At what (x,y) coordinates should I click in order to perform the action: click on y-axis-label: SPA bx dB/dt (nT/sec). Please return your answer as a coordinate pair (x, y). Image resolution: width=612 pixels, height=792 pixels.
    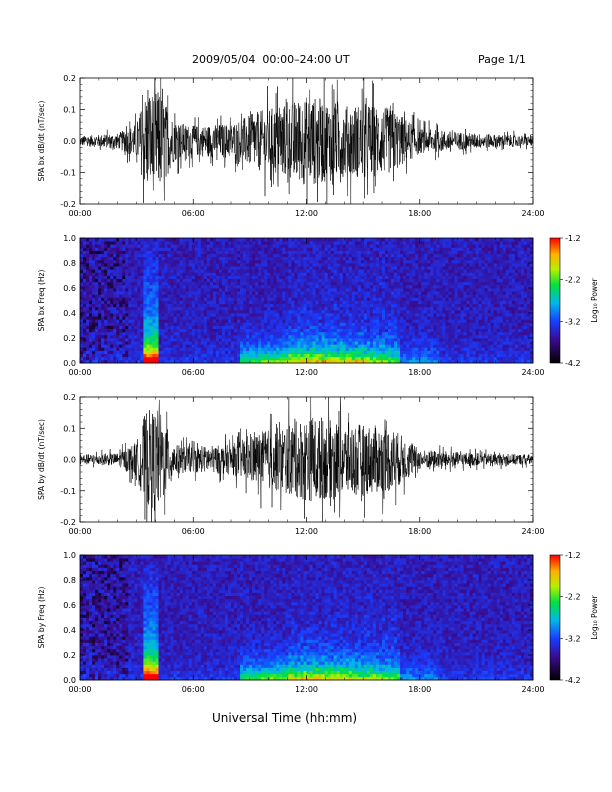
    Looking at the image, I should click on (41, 141).